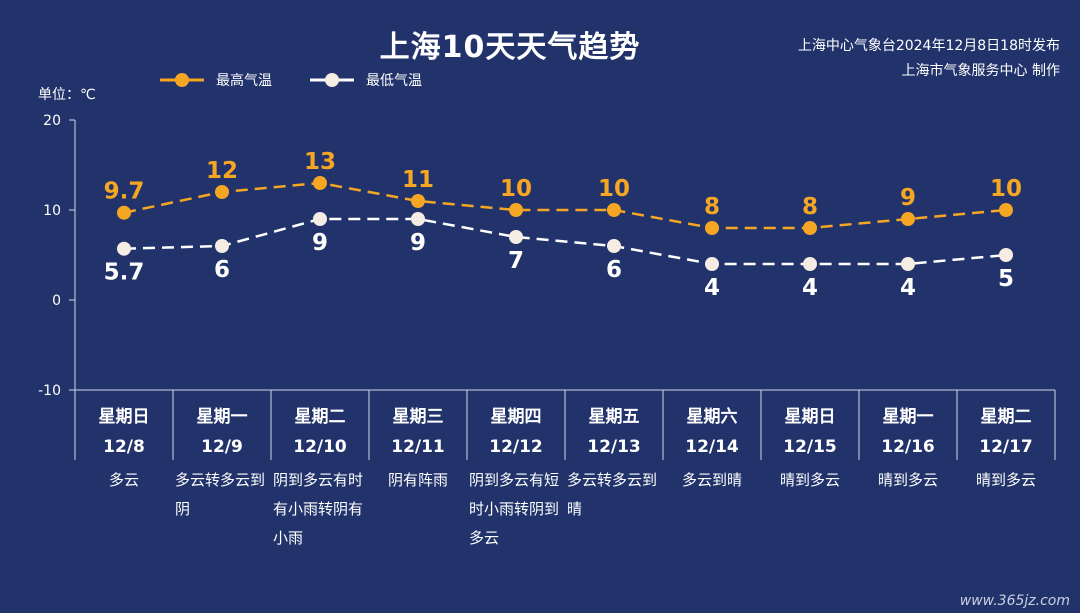 The width and height of the screenshot is (1080, 613). I want to click on weather-description: 多云, so click(123, 480).